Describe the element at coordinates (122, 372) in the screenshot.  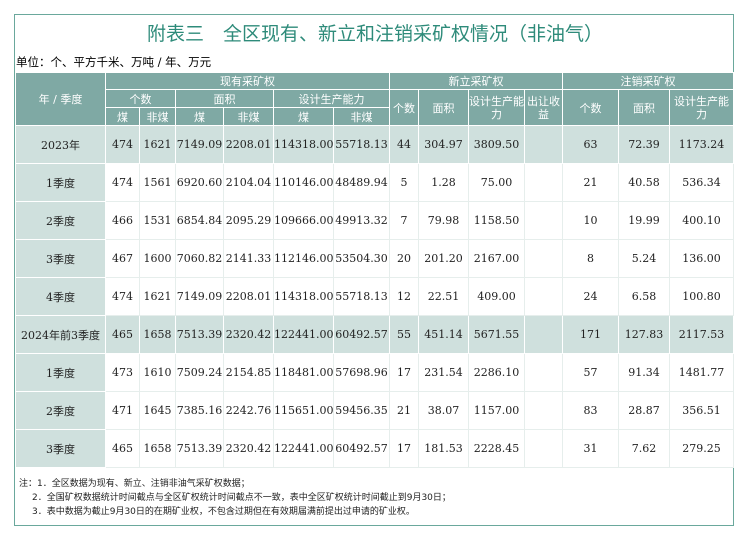
I see `table-cell: 473` at that location.